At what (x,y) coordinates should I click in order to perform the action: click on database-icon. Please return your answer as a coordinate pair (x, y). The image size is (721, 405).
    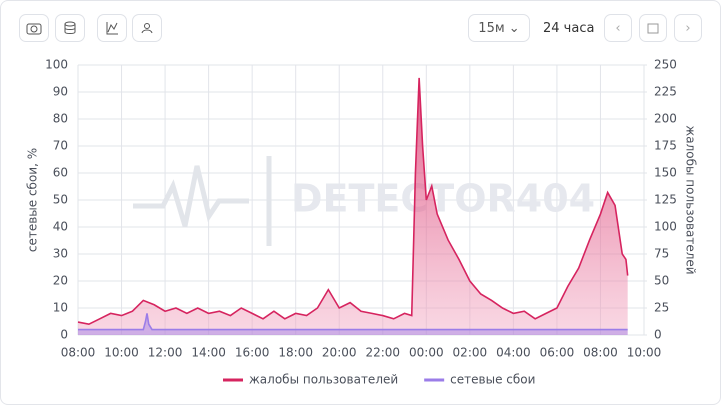
    Looking at the image, I should click on (70, 27).